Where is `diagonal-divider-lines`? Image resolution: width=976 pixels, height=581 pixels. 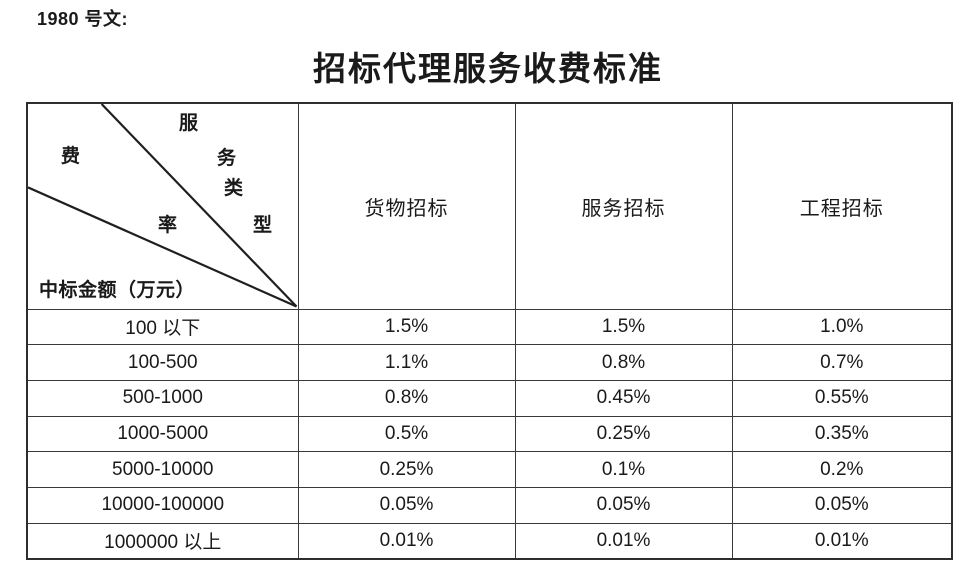
diagonal-divider-lines is located at coordinates (163, 206).